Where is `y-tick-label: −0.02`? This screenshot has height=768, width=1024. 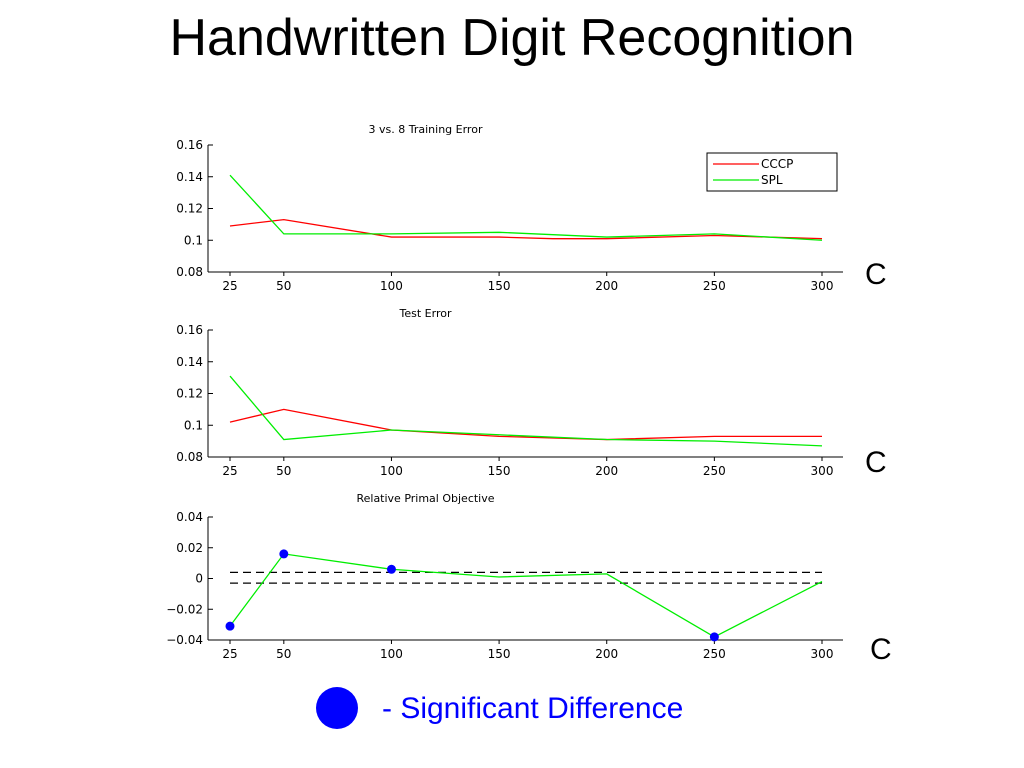
y-tick-label: −0.02 is located at coordinates (184, 609).